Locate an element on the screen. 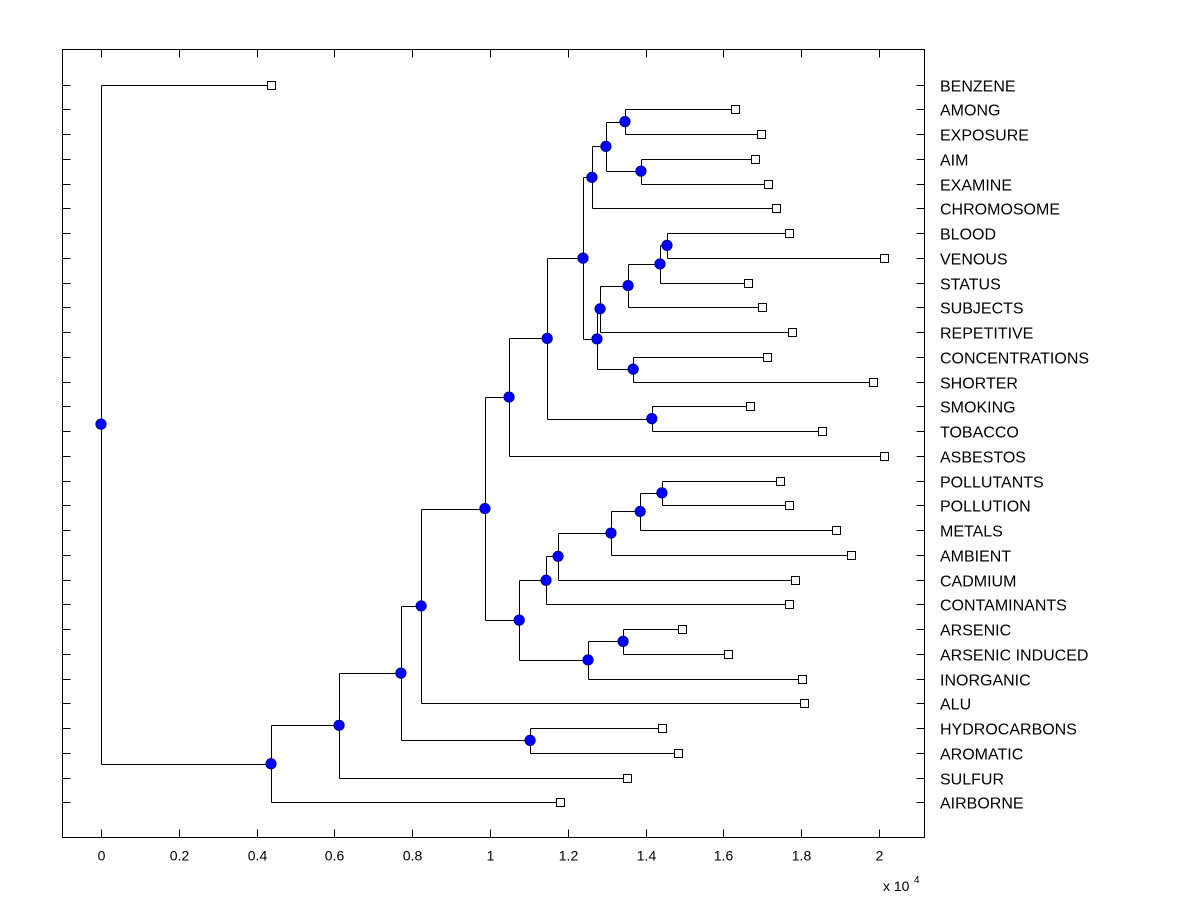 Image resolution: width=1200 pixels, height=900 pixels. leaf-label: BENZENE is located at coordinates (978, 87).